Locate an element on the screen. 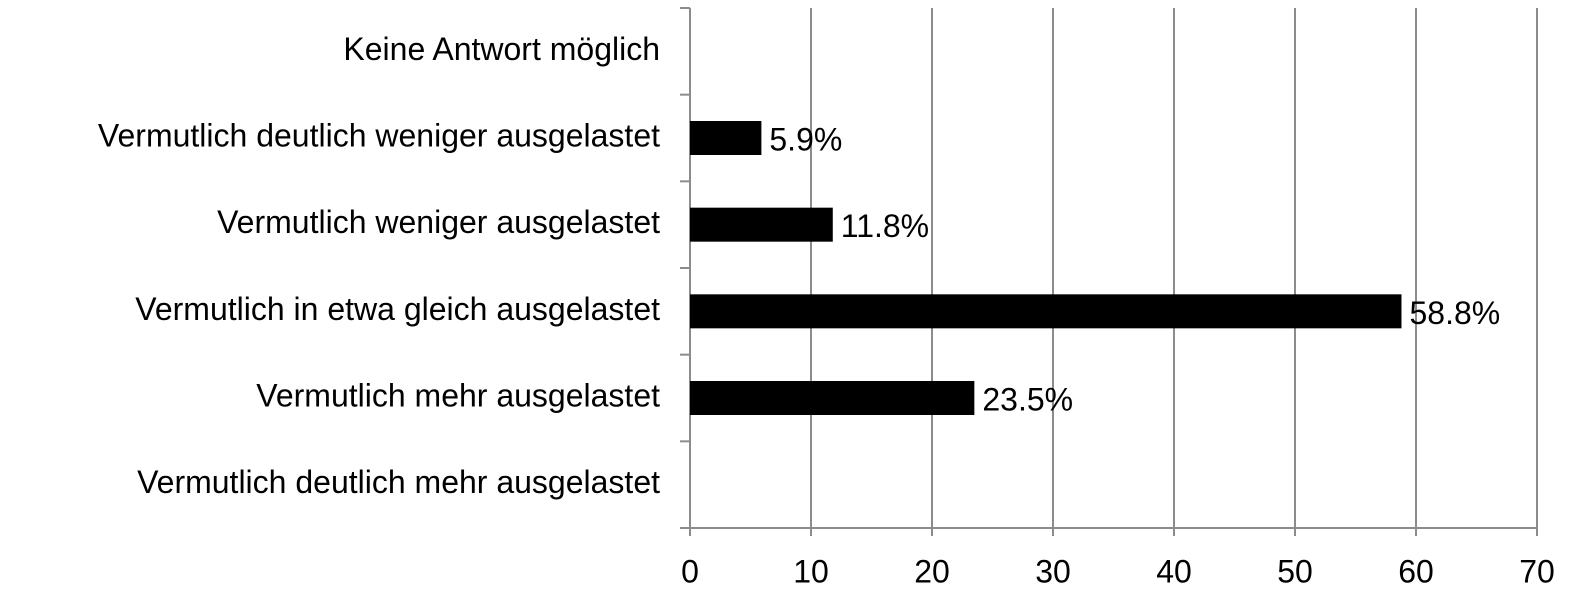  data-label: 11.8% is located at coordinates (885, 226).